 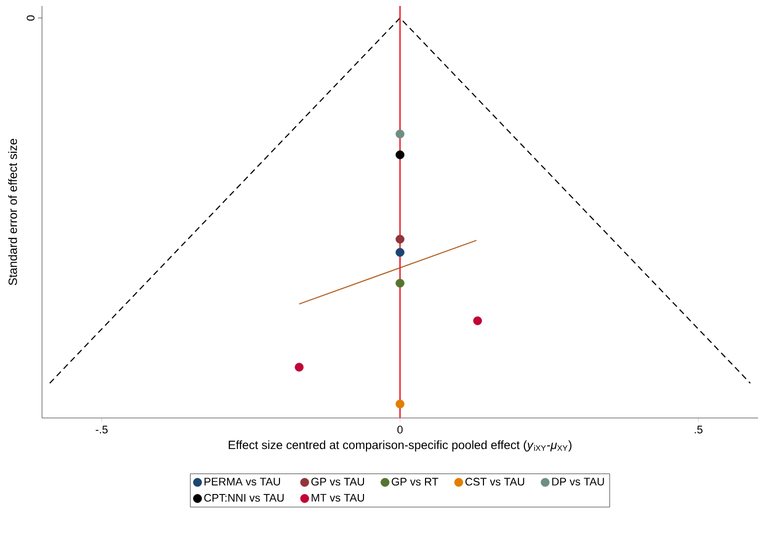 I want to click on x-tick-label: .5, so click(x=698, y=430).